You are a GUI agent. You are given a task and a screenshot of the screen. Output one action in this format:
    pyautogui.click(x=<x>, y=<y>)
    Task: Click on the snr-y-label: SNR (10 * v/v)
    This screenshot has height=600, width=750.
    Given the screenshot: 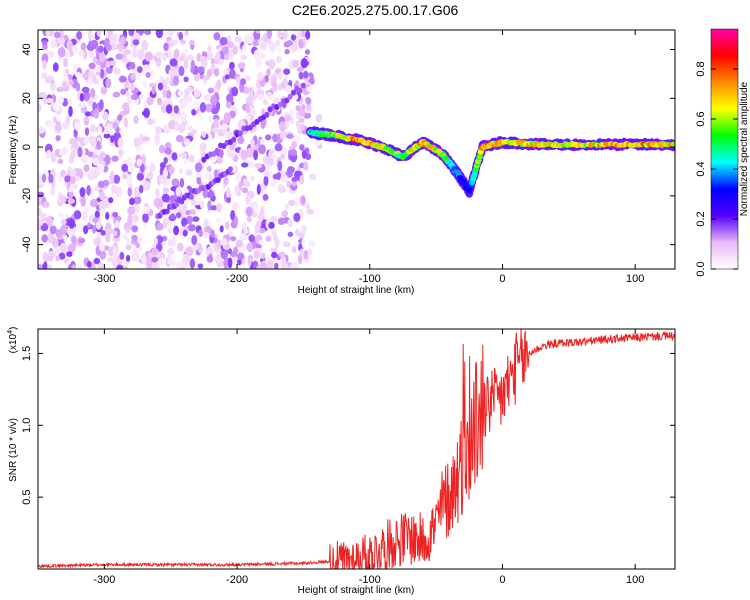 What is the action you would take?
    pyautogui.click(x=13, y=450)
    